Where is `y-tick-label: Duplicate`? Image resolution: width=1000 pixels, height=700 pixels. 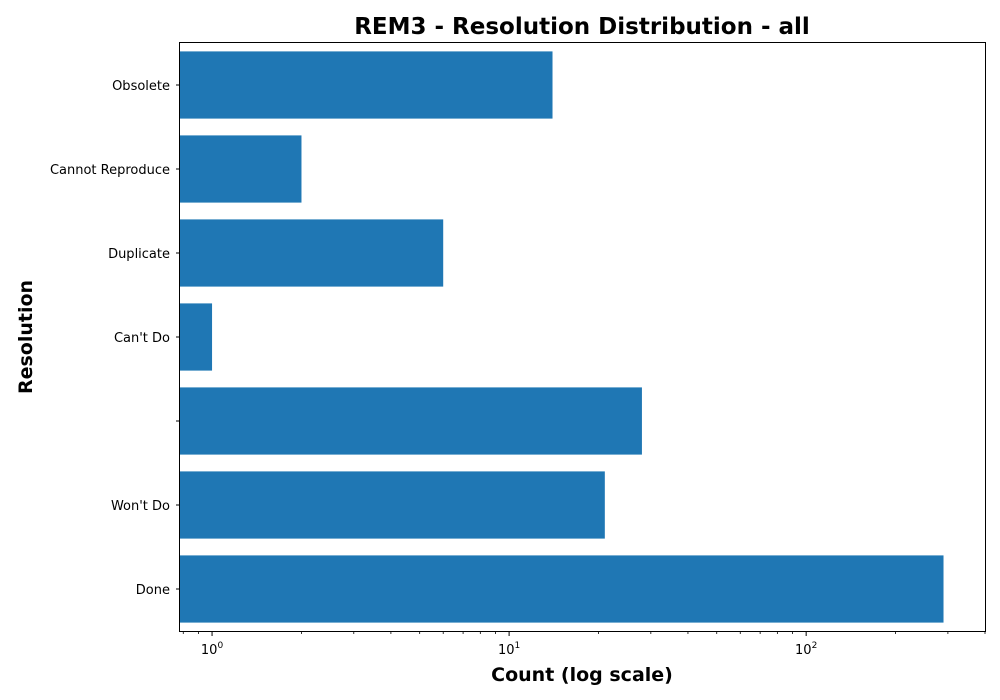
y-tick-label: Duplicate is located at coordinates (139, 254).